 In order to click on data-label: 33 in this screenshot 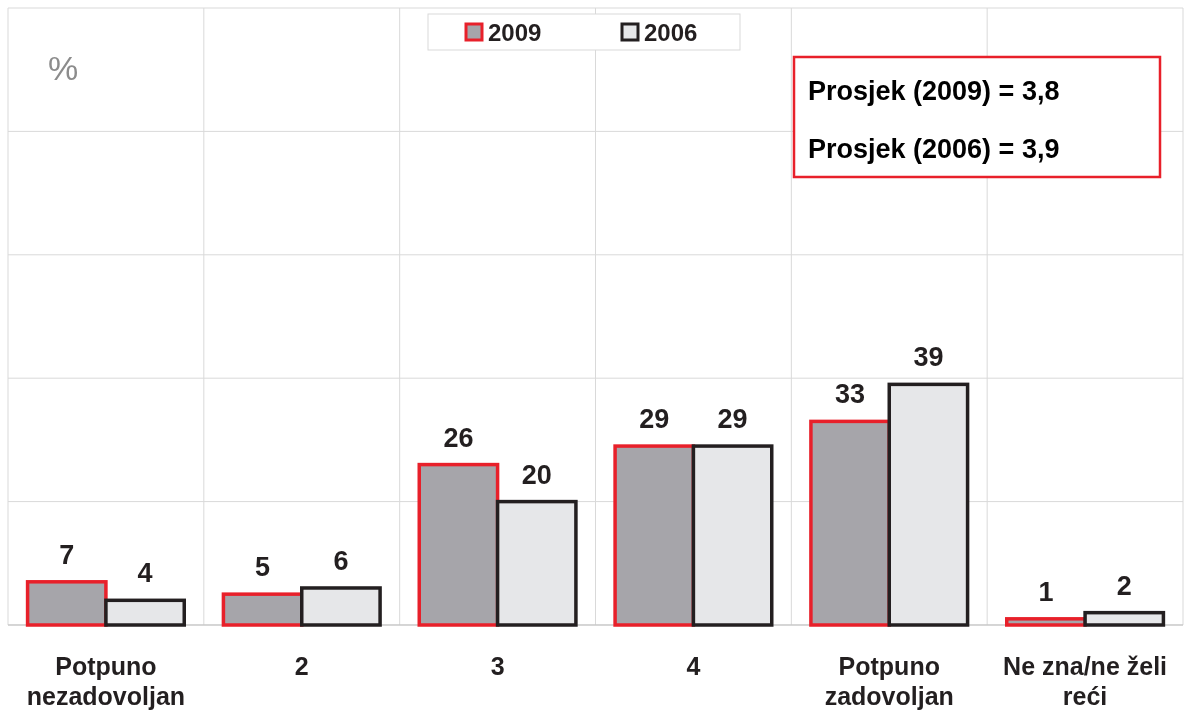, I will do `click(850, 394)`.